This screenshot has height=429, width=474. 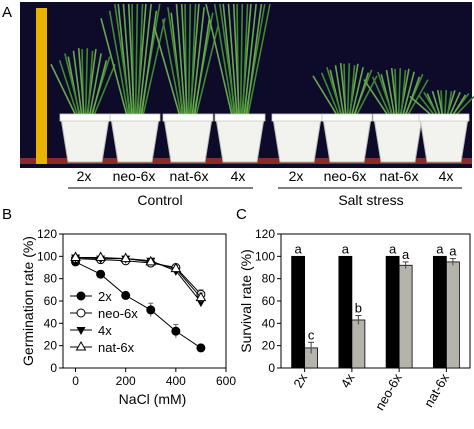 I want to click on y-tick-label: 120, so click(x=47, y=234).